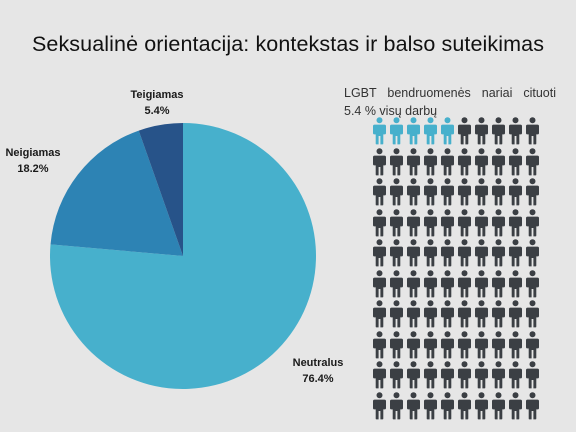  I want to click on slice-value-neutralus: 76.4%, so click(318, 379).